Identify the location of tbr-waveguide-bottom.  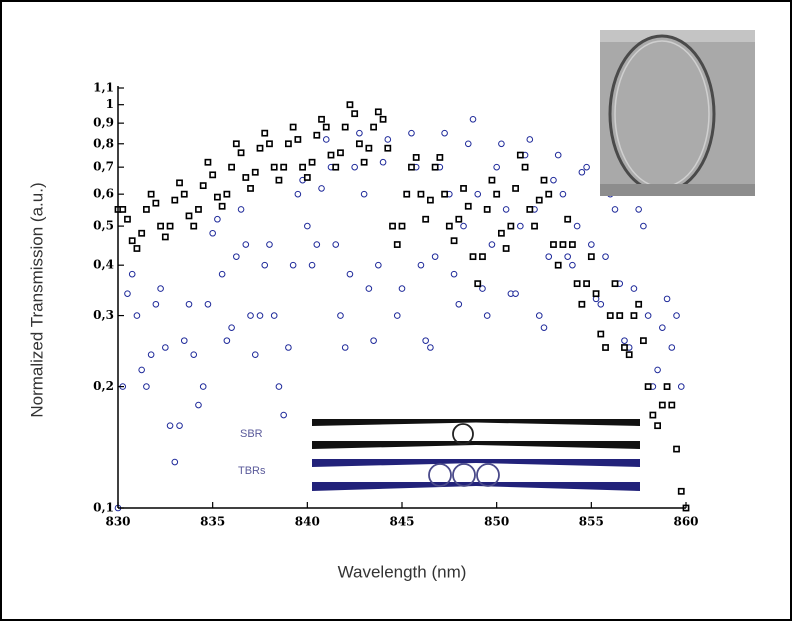
(476, 486).